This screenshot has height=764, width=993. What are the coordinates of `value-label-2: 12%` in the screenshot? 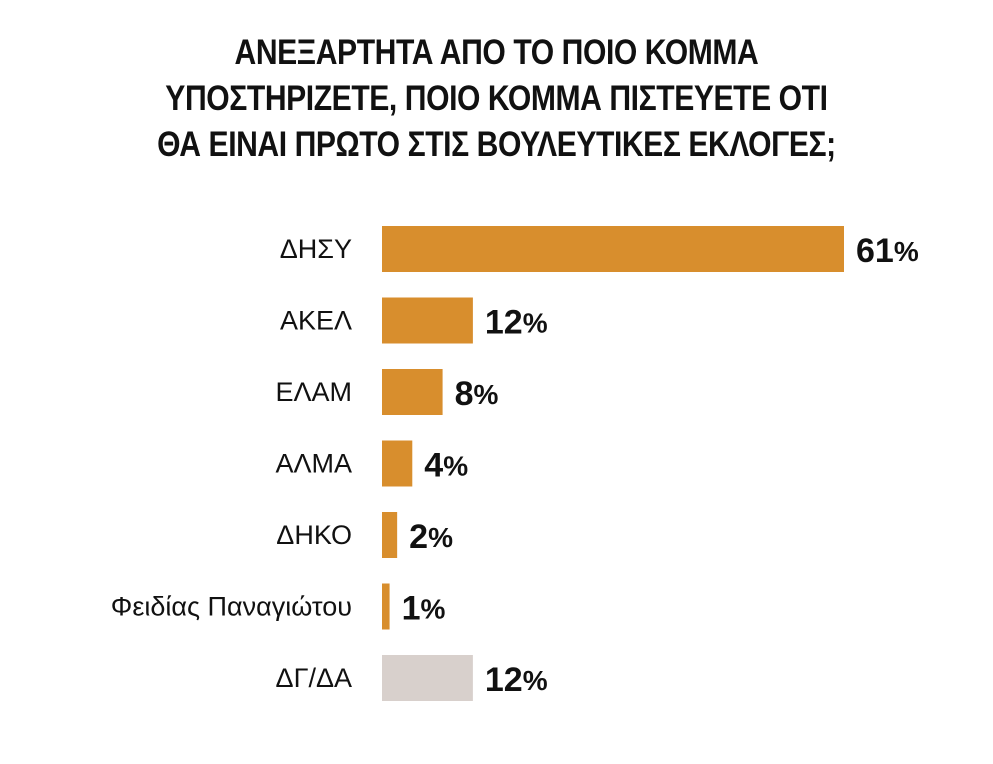 It's located at (516, 323).